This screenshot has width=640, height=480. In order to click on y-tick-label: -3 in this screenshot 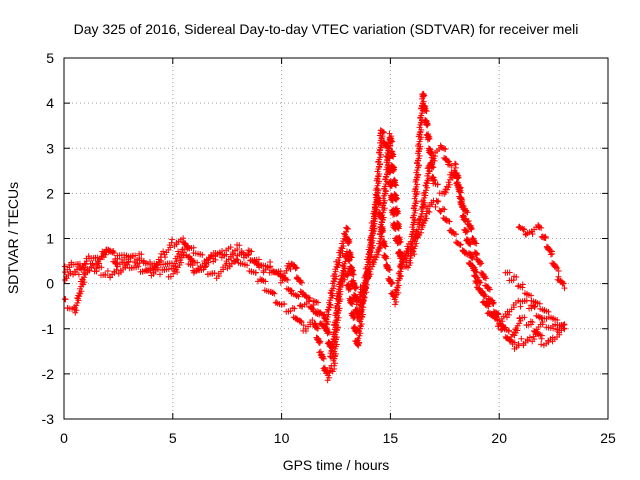, I will do `click(48, 419)`.